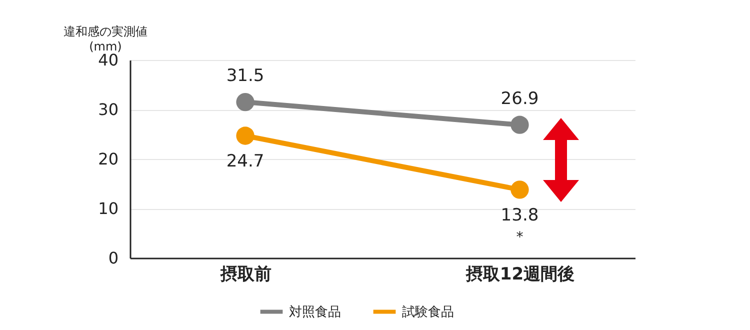 The height and width of the screenshot is (330, 750). Describe the element at coordinates (315, 312) in the screenshot. I see `legend-label: 対照食品` at that location.